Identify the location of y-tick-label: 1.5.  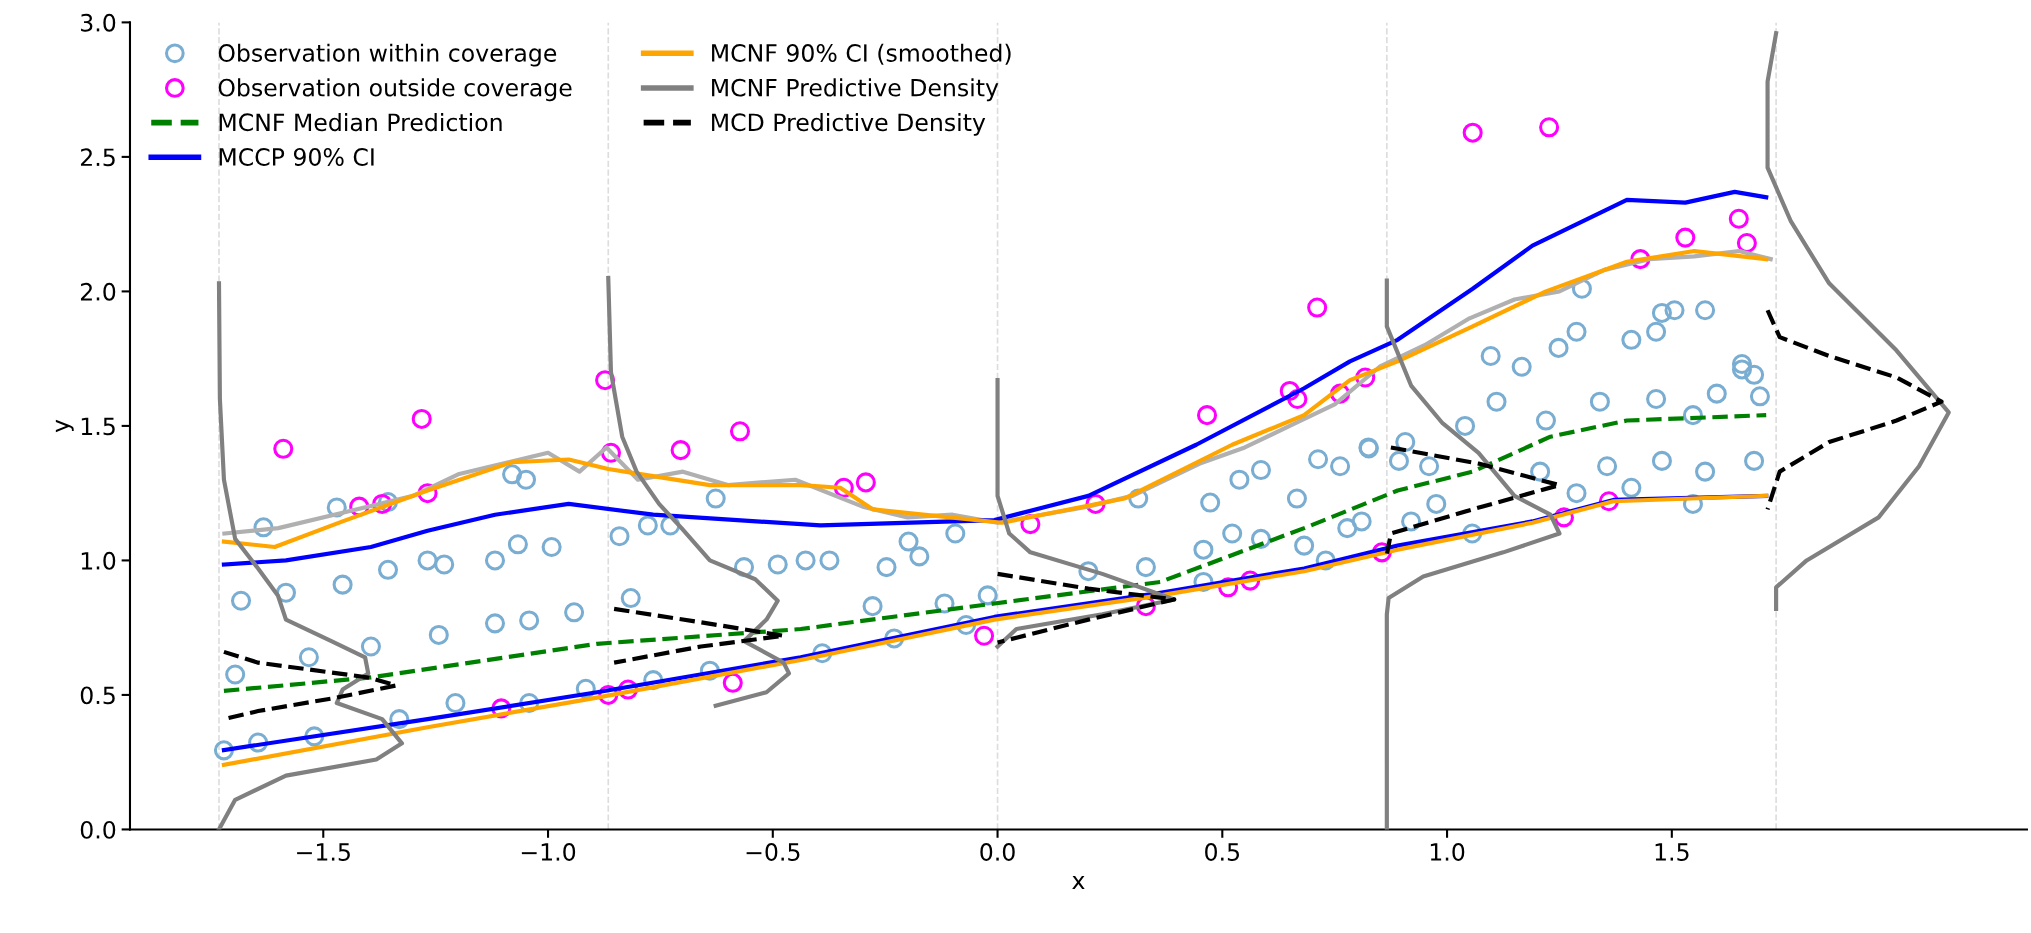
(98, 426).